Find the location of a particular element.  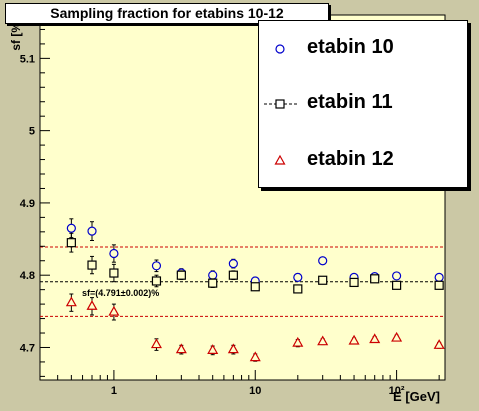

y-axis-label: sf [%] is located at coordinates (16, 34).